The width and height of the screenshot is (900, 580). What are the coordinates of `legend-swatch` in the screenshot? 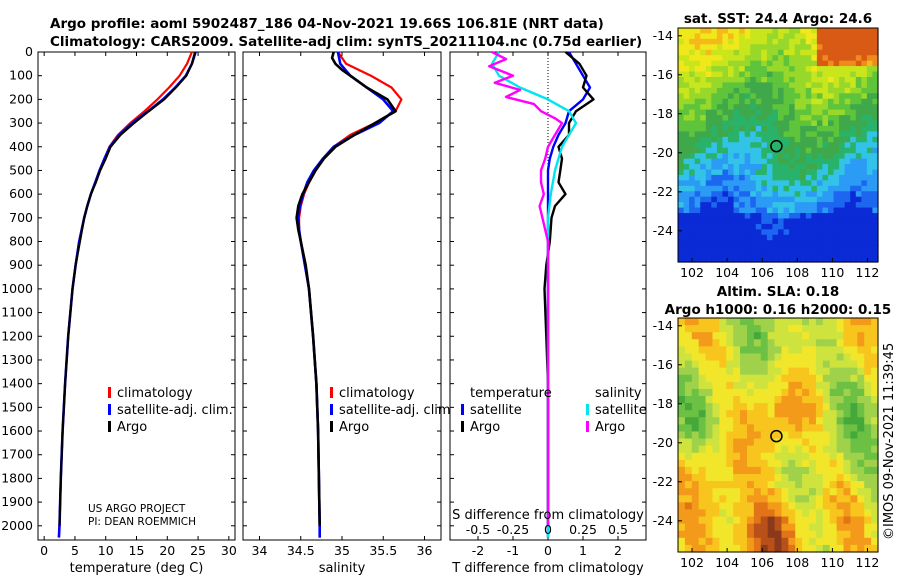 It's located at (587, 426).